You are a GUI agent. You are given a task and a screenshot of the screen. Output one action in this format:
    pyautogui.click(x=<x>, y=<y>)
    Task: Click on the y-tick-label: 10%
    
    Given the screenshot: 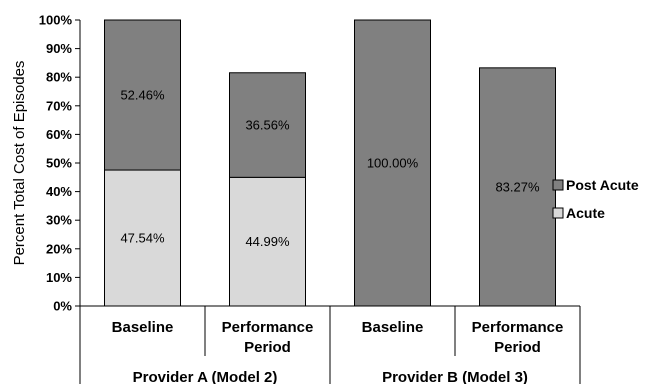 What is the action you would take?
    pyautogui.click(x=59, y=277)
    